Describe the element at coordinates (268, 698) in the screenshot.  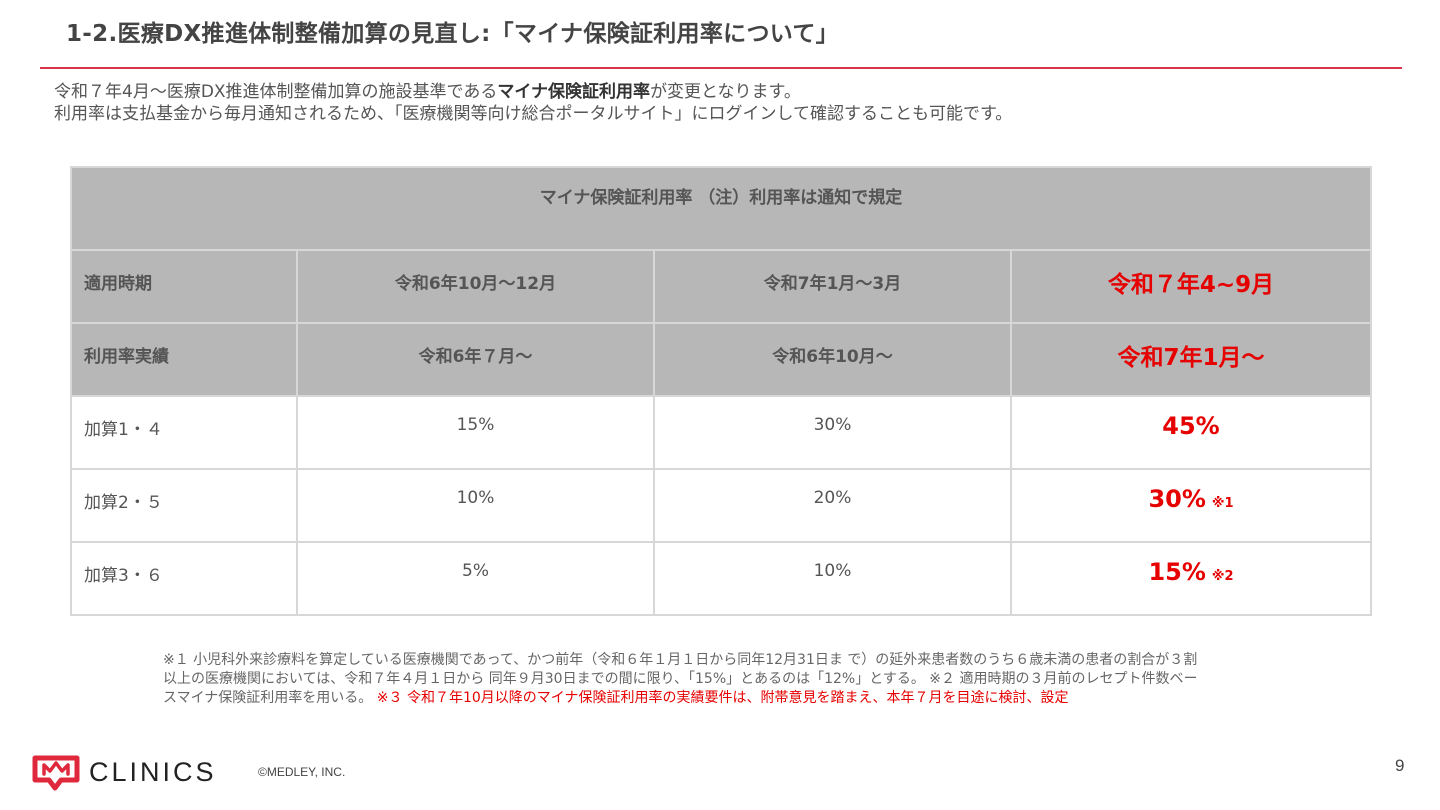
I see `footnote-line-3-pre: スマイナ保険証利用率を用いる。` at that location.